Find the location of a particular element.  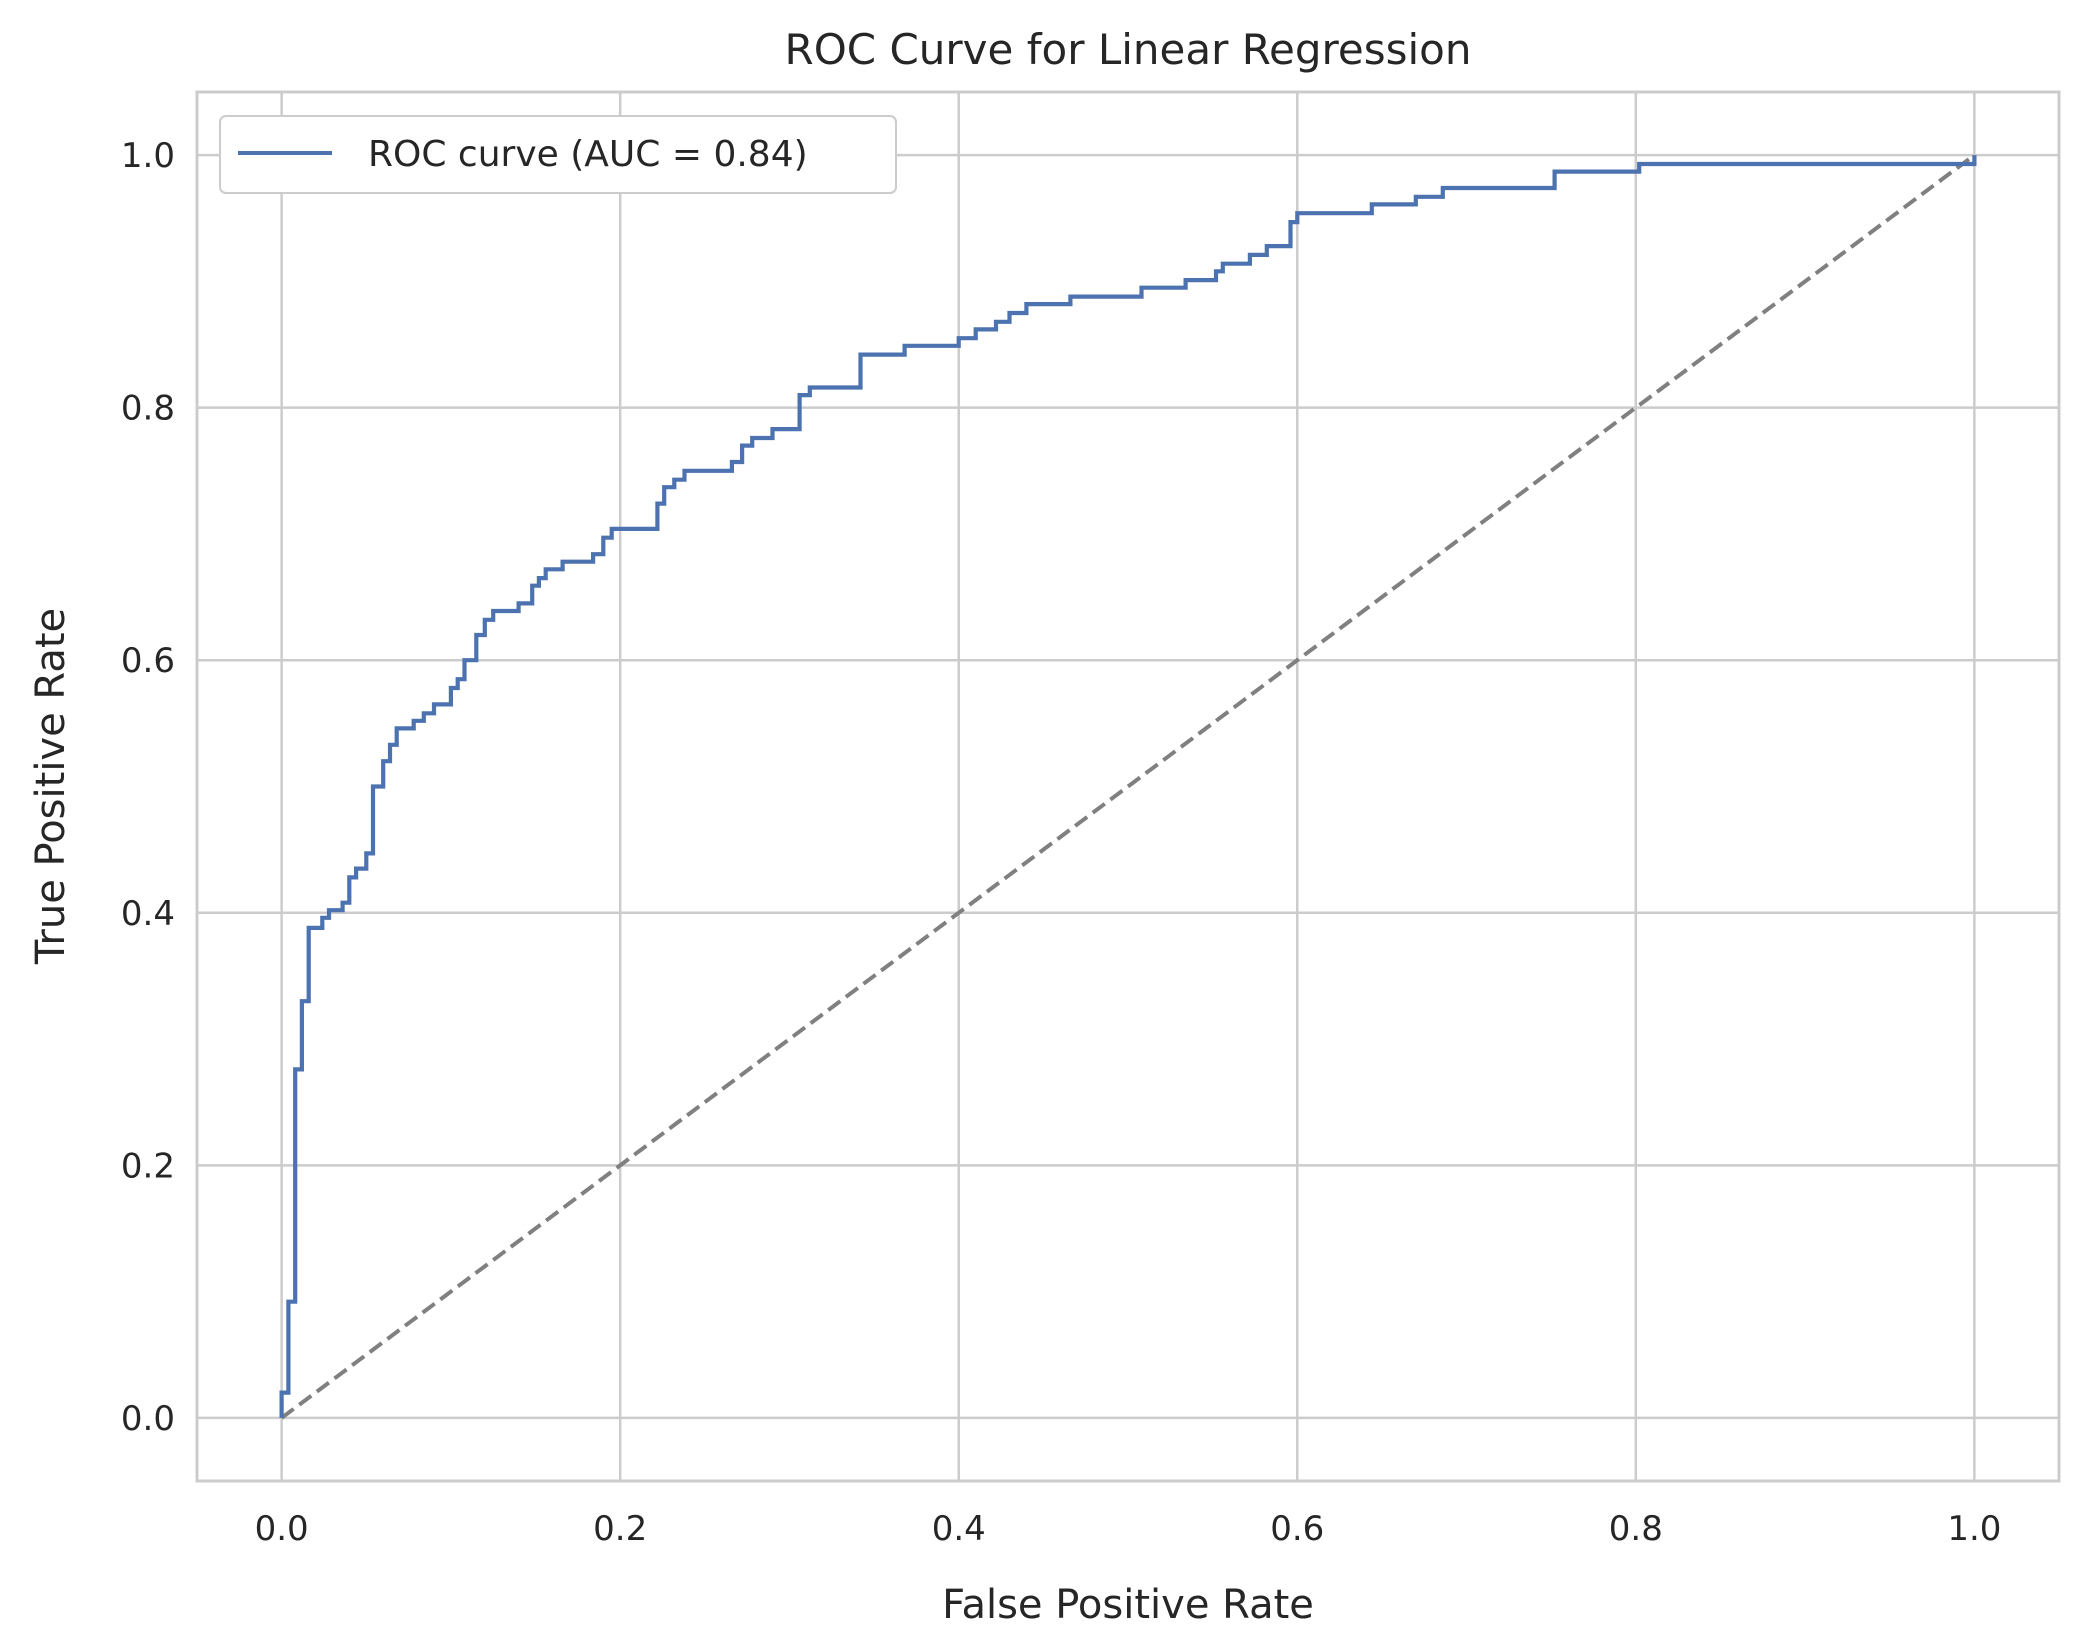

y-tick-label: 0.0 is located at coordinates (148, 1419).